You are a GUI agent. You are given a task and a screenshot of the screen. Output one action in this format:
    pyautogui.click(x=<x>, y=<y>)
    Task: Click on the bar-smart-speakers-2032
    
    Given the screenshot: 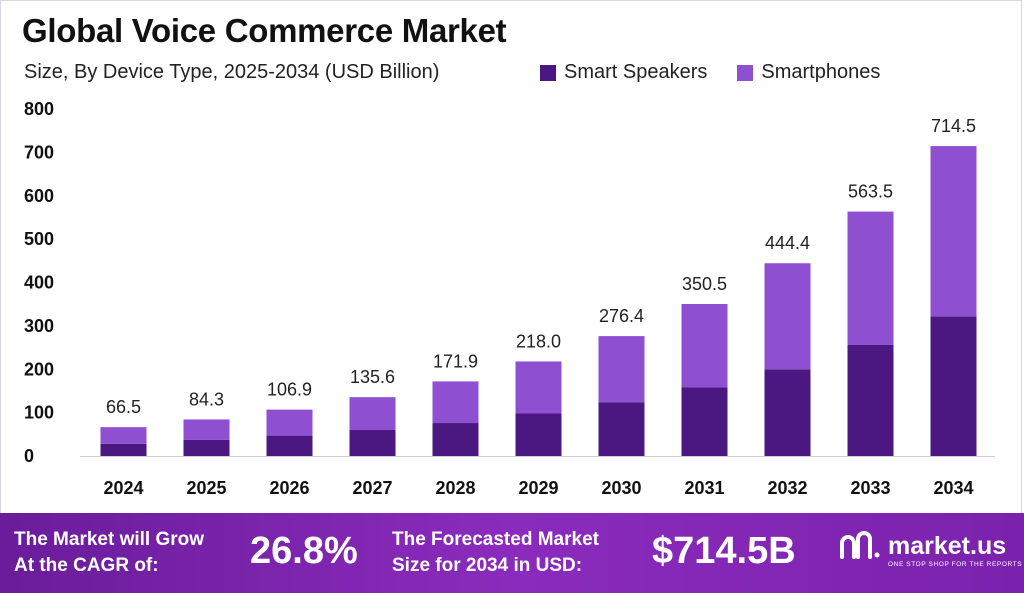 What is the action you would take?
    pyautogui.click(x=787, y=412)
    